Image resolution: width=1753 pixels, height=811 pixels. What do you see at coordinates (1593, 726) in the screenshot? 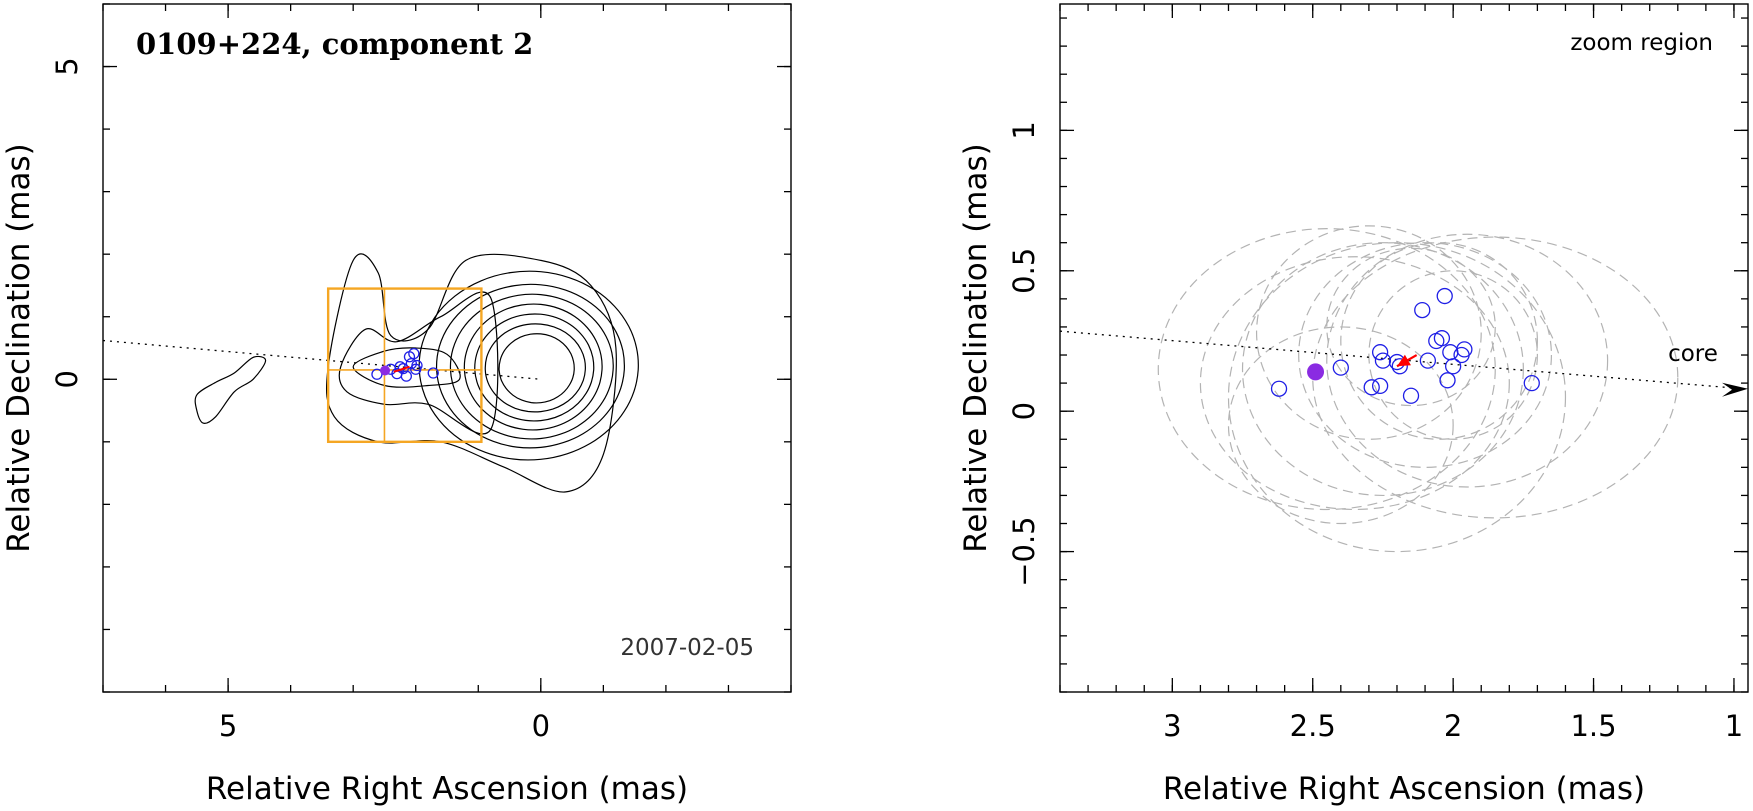
I see `x-tick-label: 1.5` at bounding box center [1593, 726].